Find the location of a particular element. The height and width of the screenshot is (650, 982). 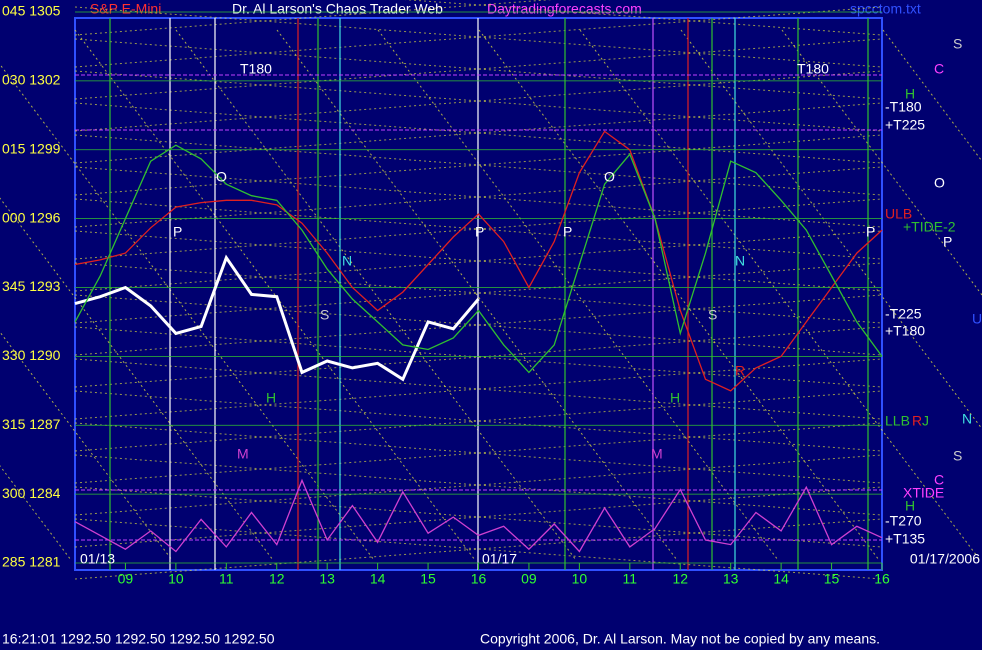

annotation: ULB is located at coordinates (898, 214).